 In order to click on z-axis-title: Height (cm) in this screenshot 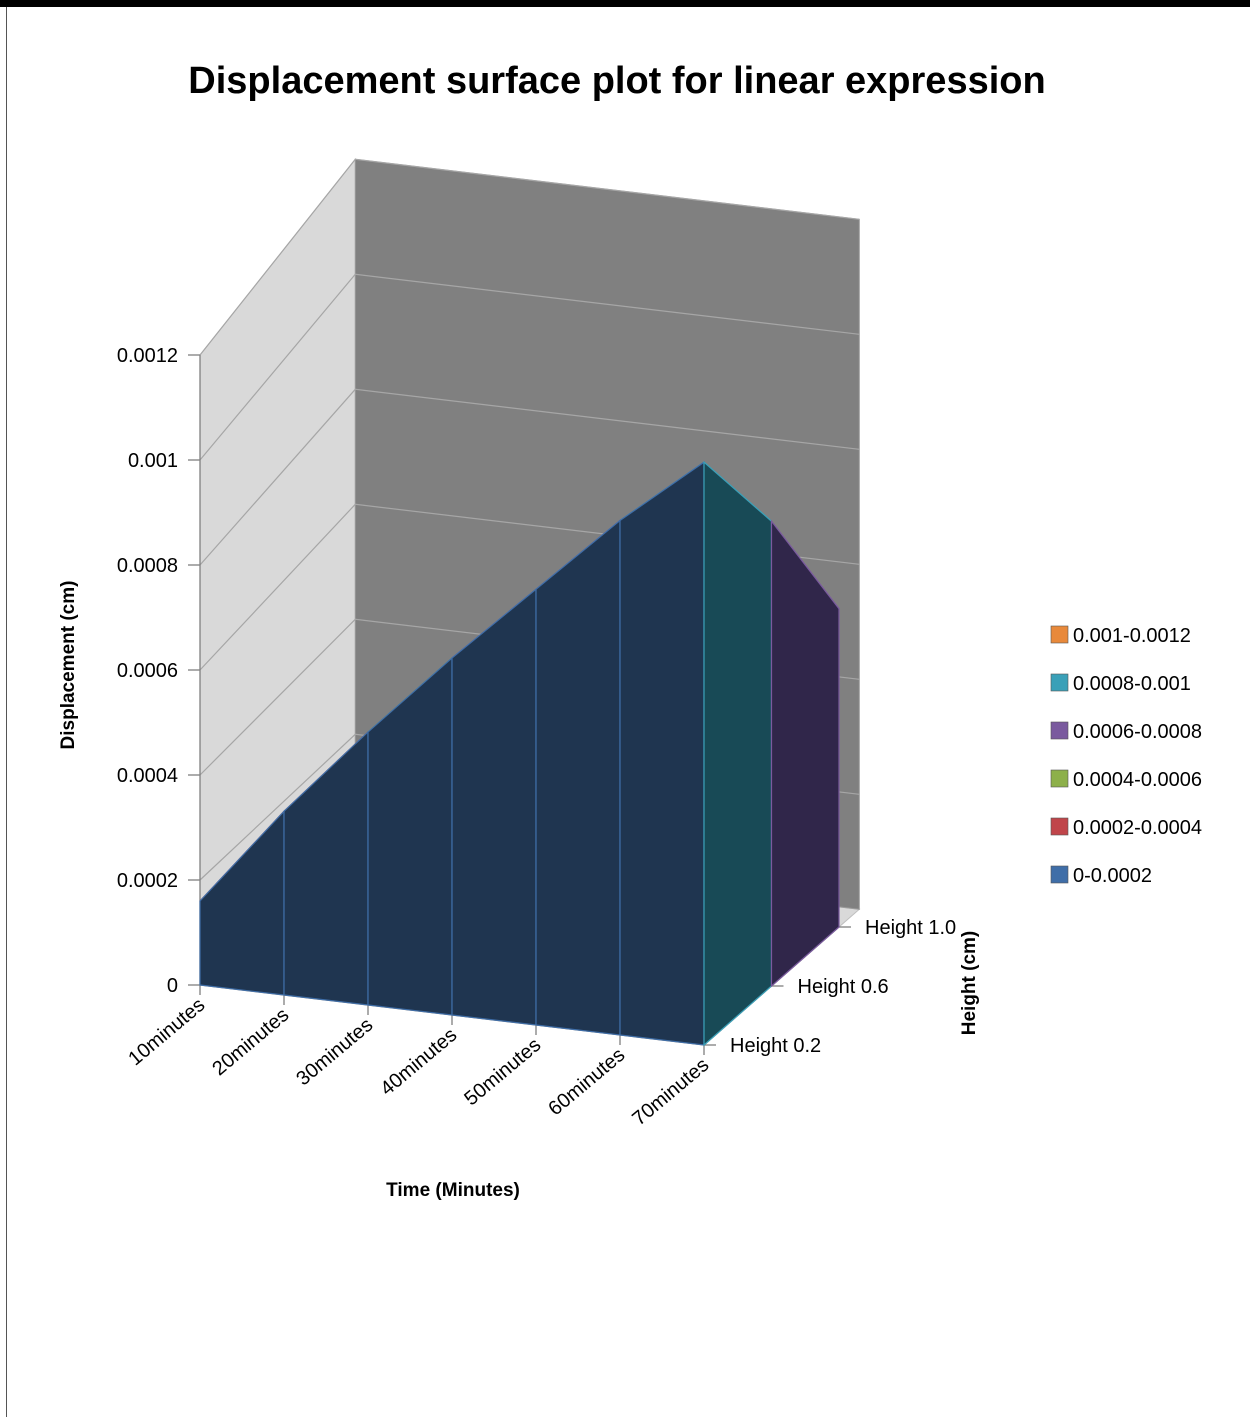, I will do `click(969, 983)`.